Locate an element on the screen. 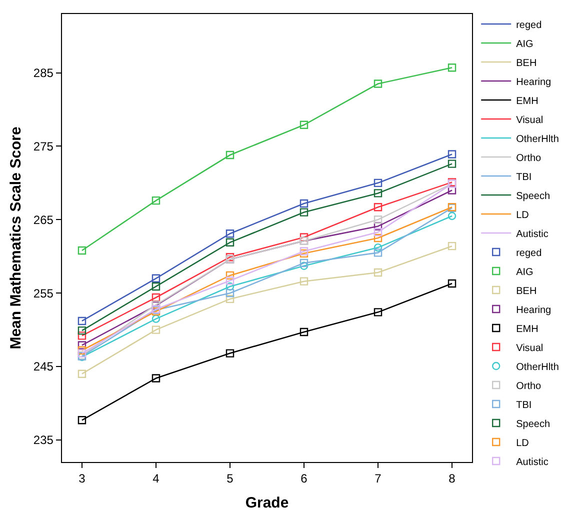  x-tick-label: 3 is located at coordinates (82, 479).